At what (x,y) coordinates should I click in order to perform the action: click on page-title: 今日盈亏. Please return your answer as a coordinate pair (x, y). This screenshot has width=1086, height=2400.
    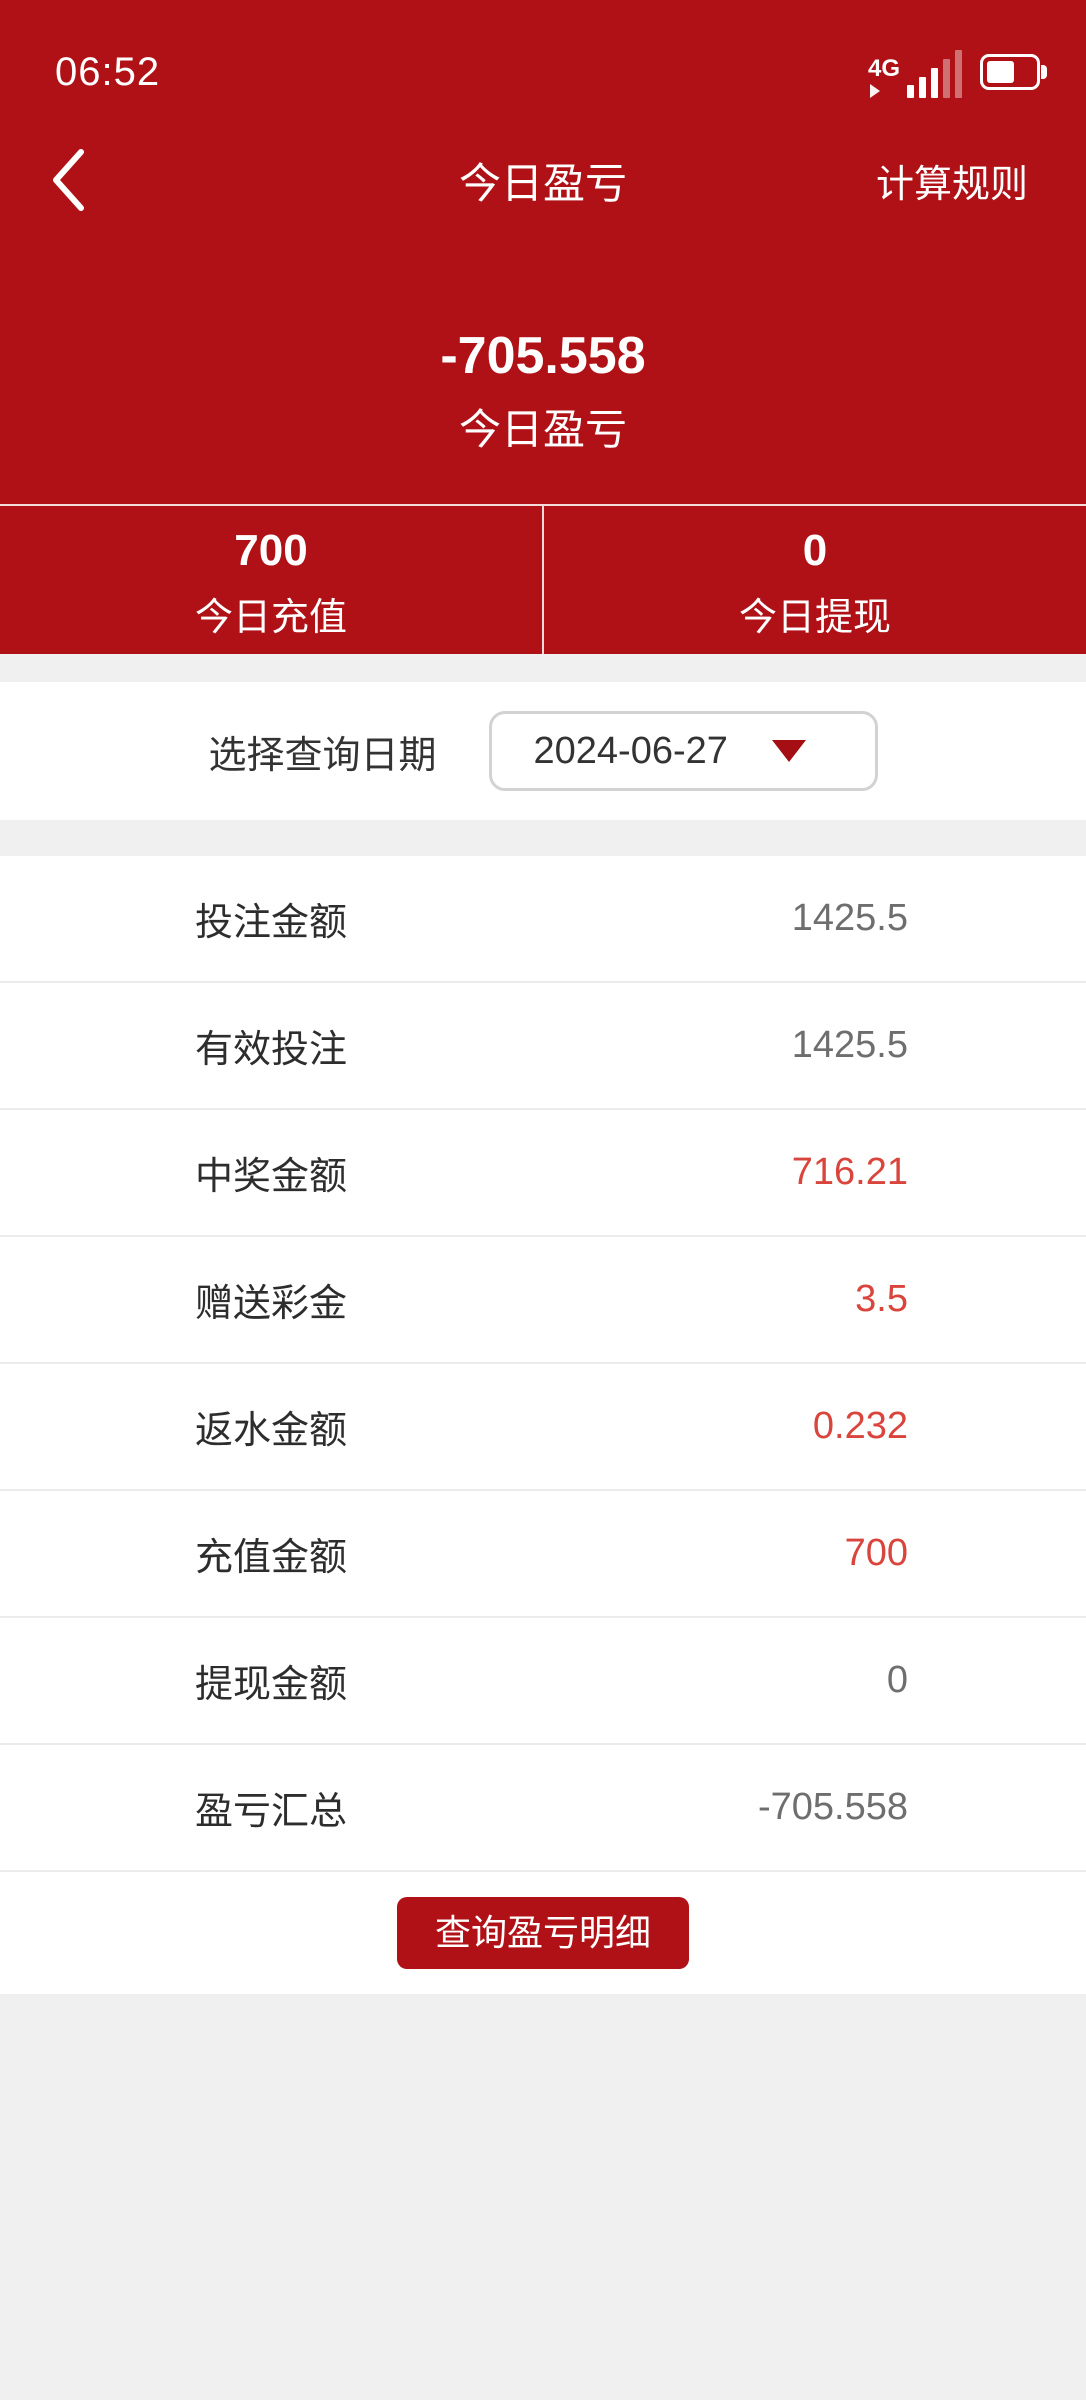
    Looking at the image, I should click on (542, 183).